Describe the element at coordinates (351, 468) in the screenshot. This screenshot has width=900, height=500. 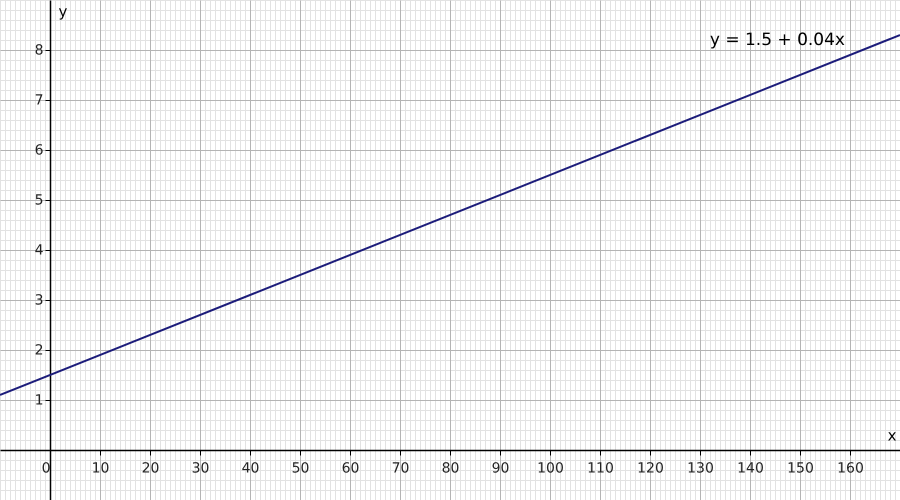
I see `x-tick-label: 60` at that location.